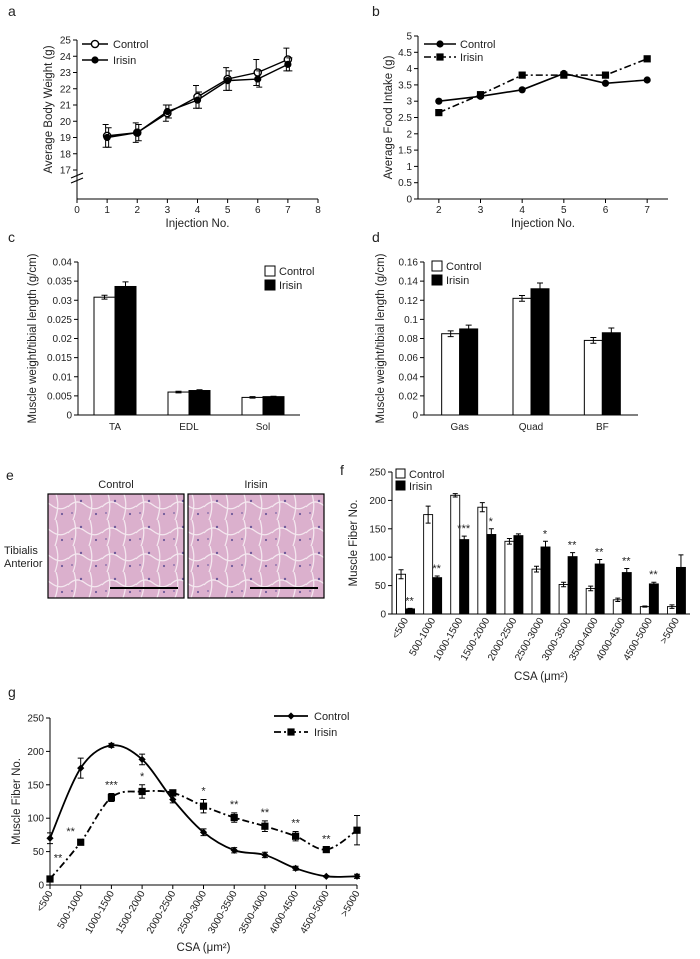  I want to click on y-tick-label: 0.06, so click(409, 358).